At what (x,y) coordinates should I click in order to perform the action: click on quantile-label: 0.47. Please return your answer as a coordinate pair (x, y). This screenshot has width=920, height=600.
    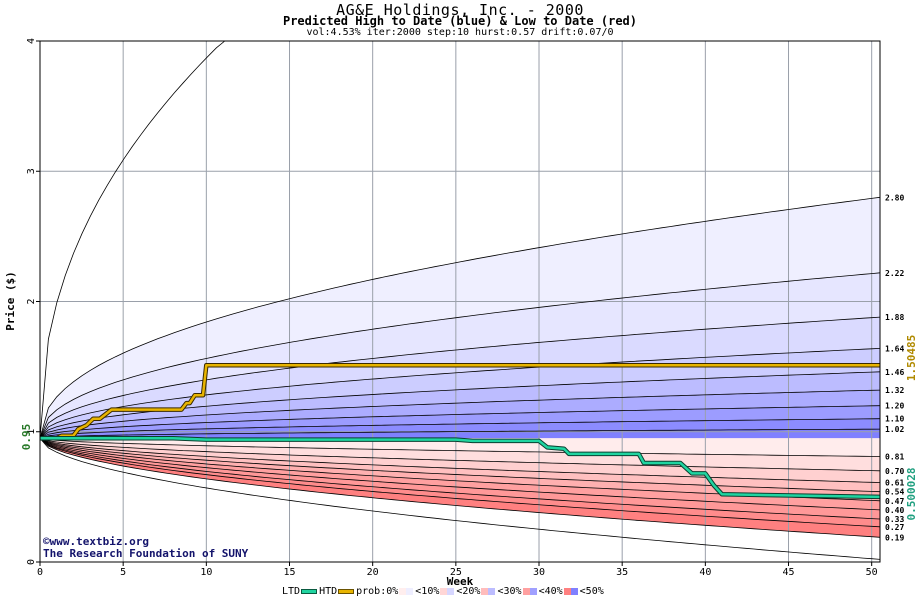
    Looking at the image, I should click on (894, 501).